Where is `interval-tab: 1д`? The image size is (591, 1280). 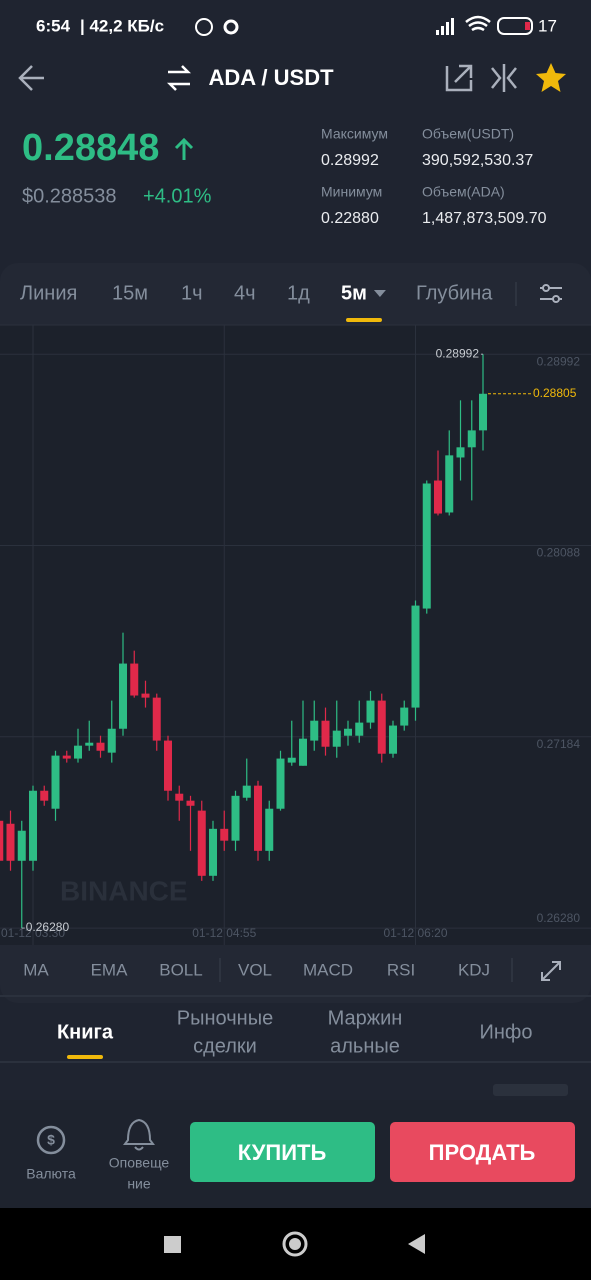 interval-tab: 1д is located at coordinates (298, 293).